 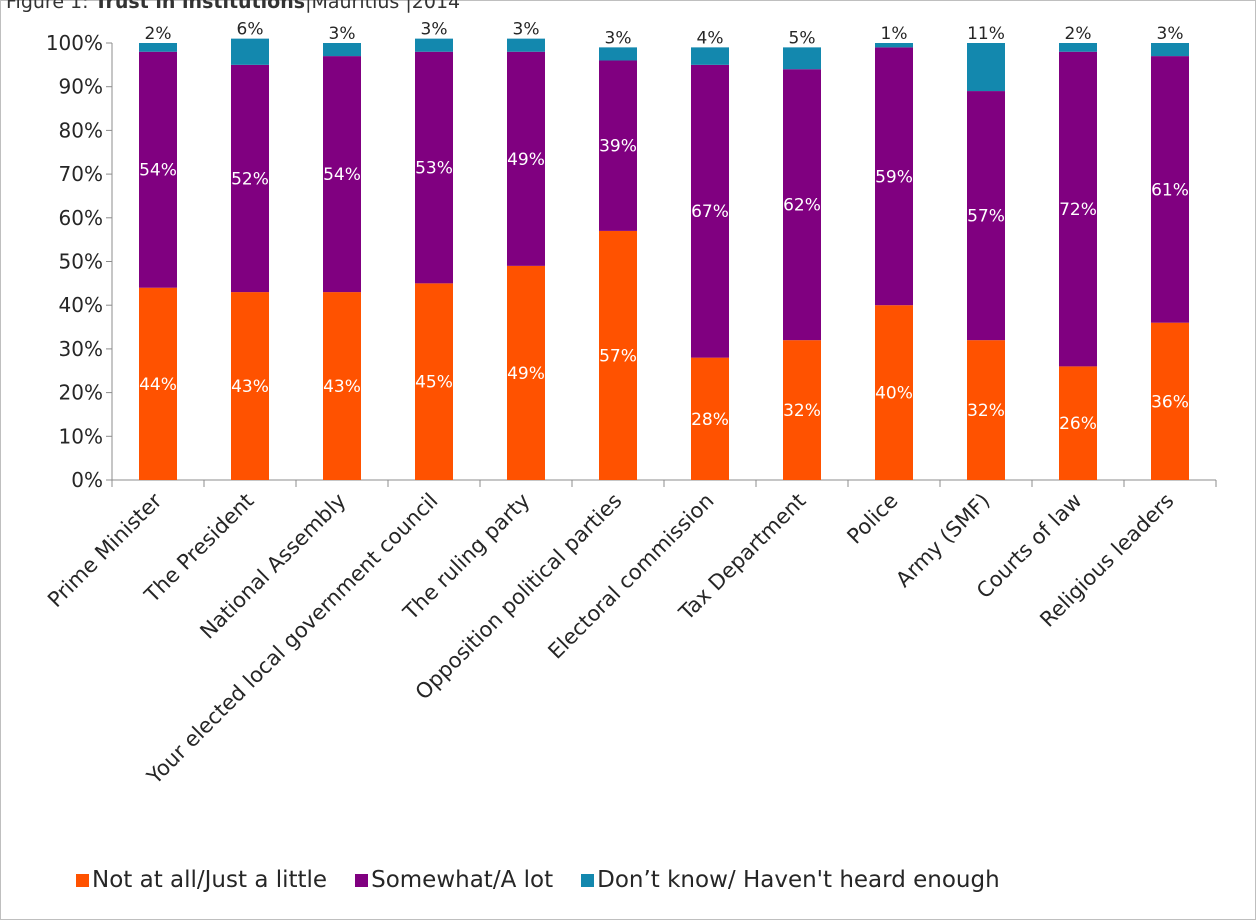 I want to click on data-label: 1%, so click(x=894, y=34).